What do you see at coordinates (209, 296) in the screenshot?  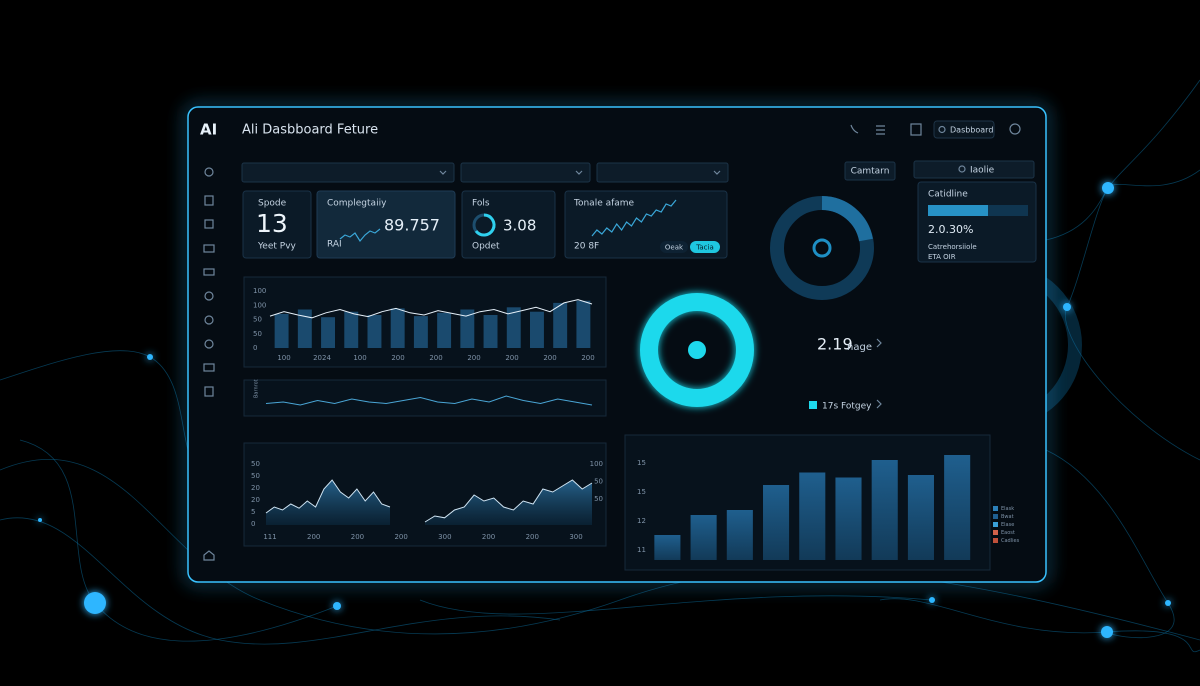 I see `nav-globe` at bounding box center [209, 296].